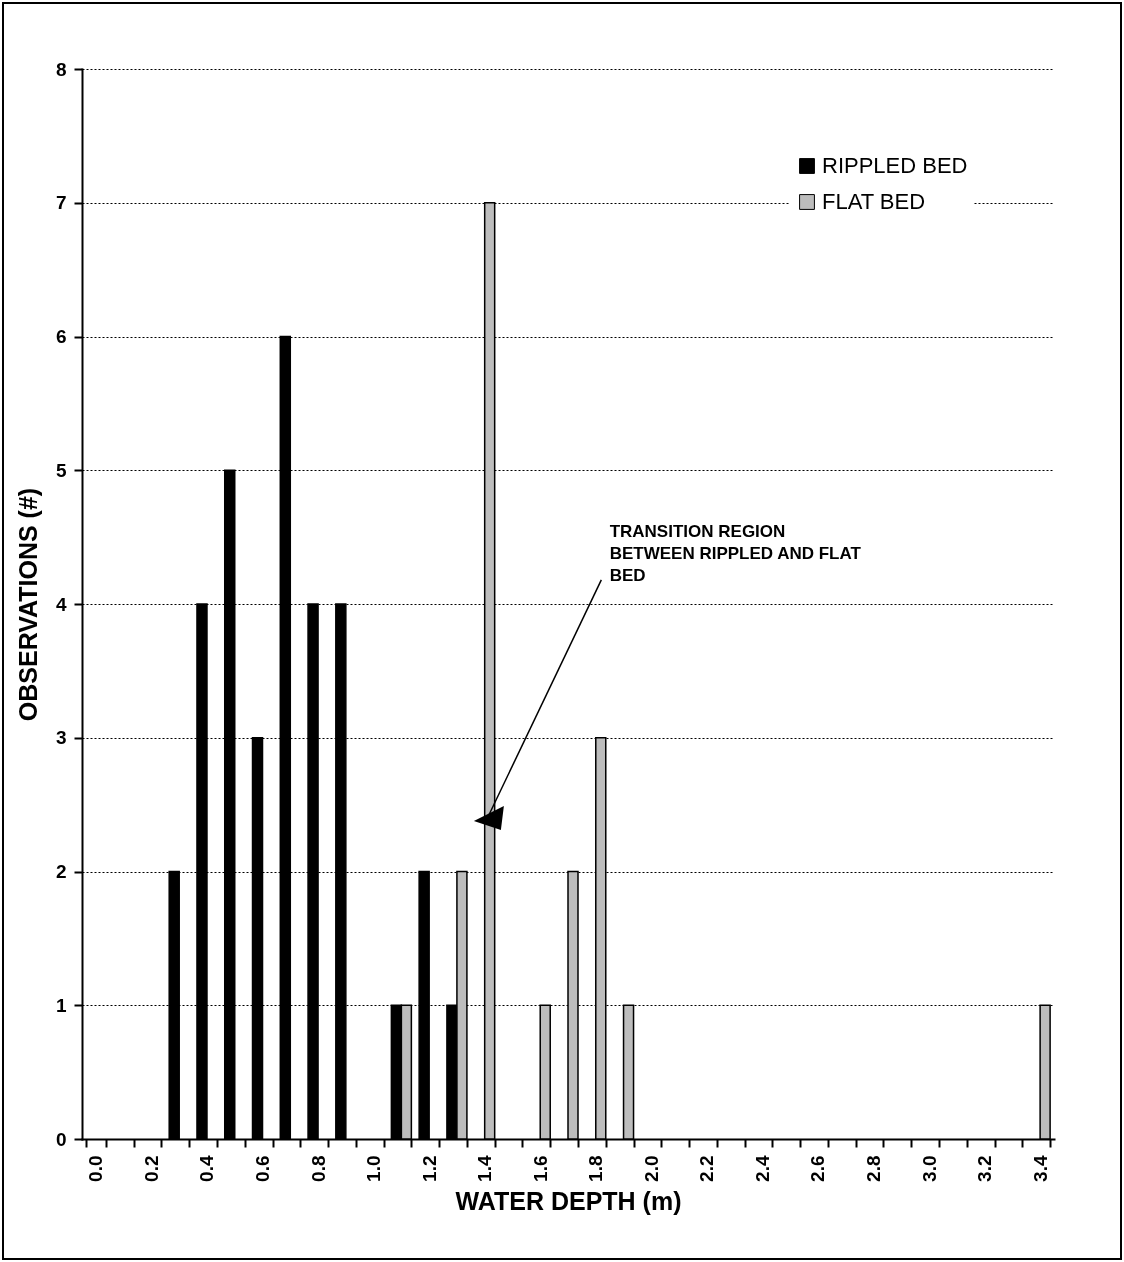  I want to click on y-tick-label: 5, so click(61, 470).